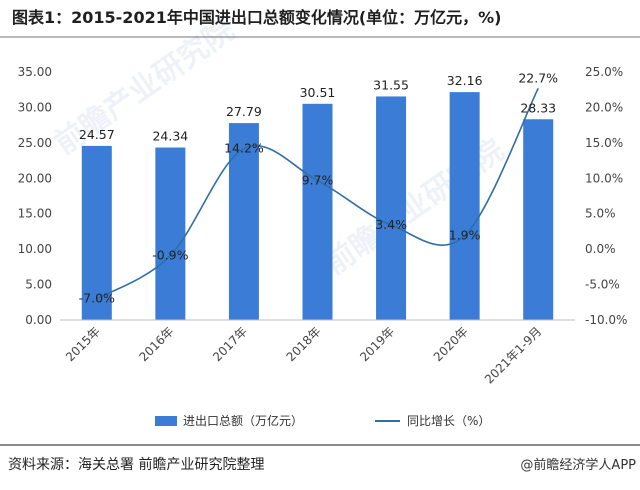 The height and width of the screenshot is (490, 640). What do you see at coordinates (604, 178) in the screenshot?
I see `right-tick-label: 10.0%` at bounding box center [604, 178].